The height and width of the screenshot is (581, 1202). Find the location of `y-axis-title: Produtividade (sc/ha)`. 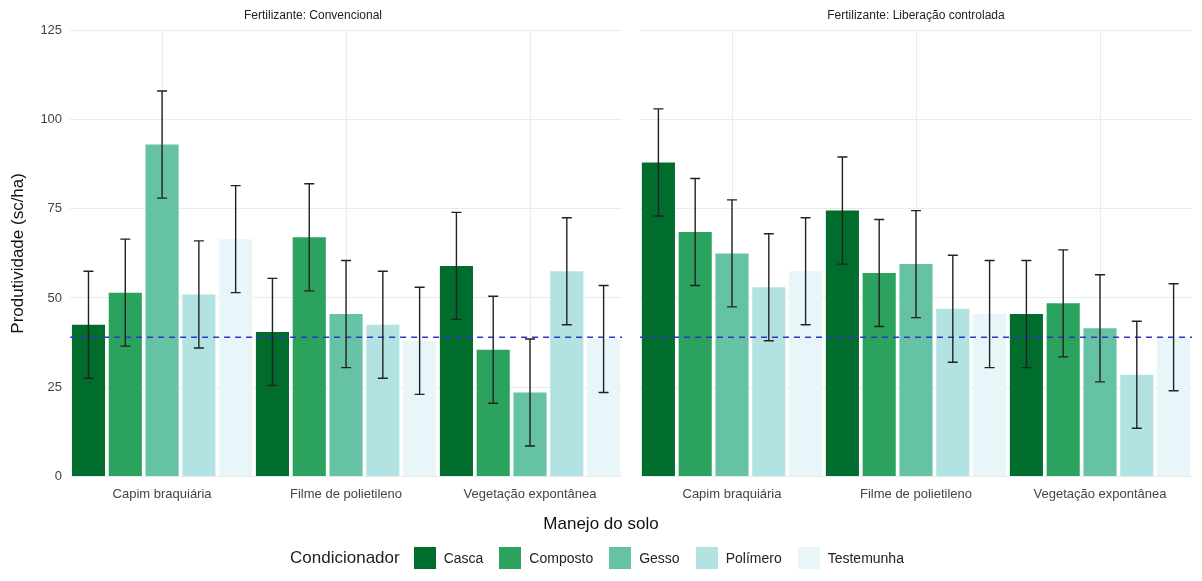

y-axis-title: Produtividade (sc/ha) is located at coordinates (17, 253).